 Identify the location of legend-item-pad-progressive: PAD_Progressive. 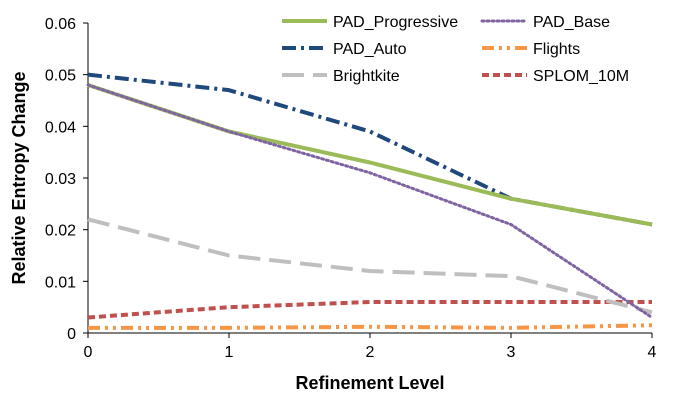
(370, 22).